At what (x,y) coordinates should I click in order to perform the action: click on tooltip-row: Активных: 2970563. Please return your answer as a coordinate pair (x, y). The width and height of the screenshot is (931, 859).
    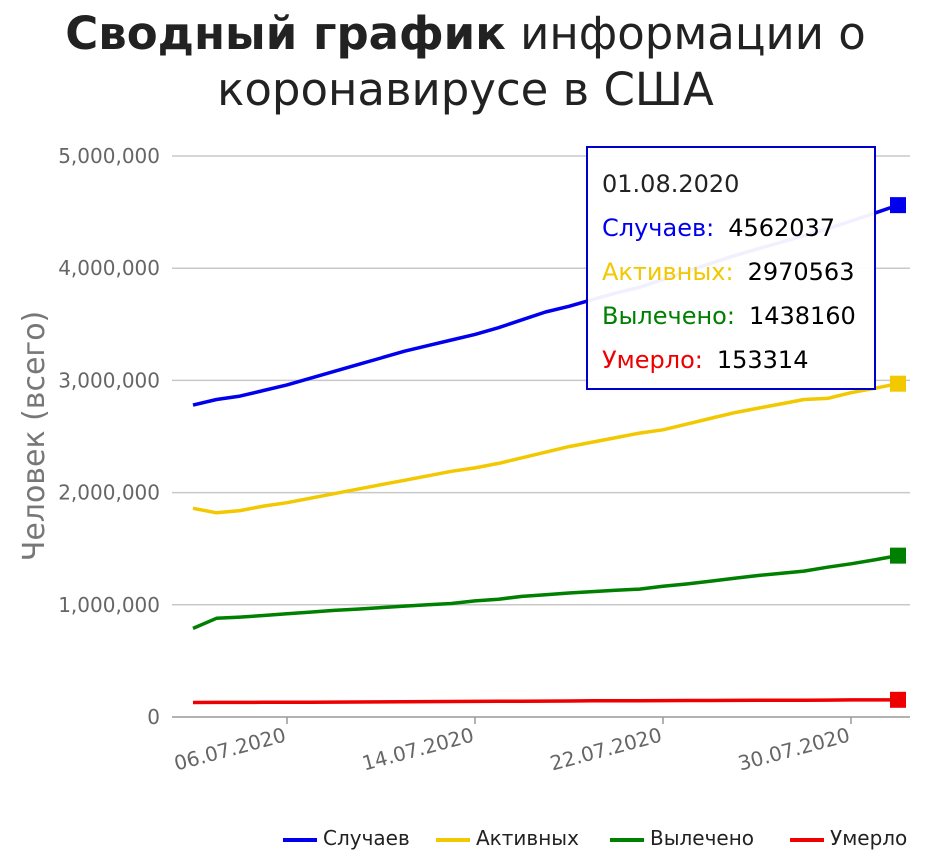
    Looking at the image, I should click on (728, 272).